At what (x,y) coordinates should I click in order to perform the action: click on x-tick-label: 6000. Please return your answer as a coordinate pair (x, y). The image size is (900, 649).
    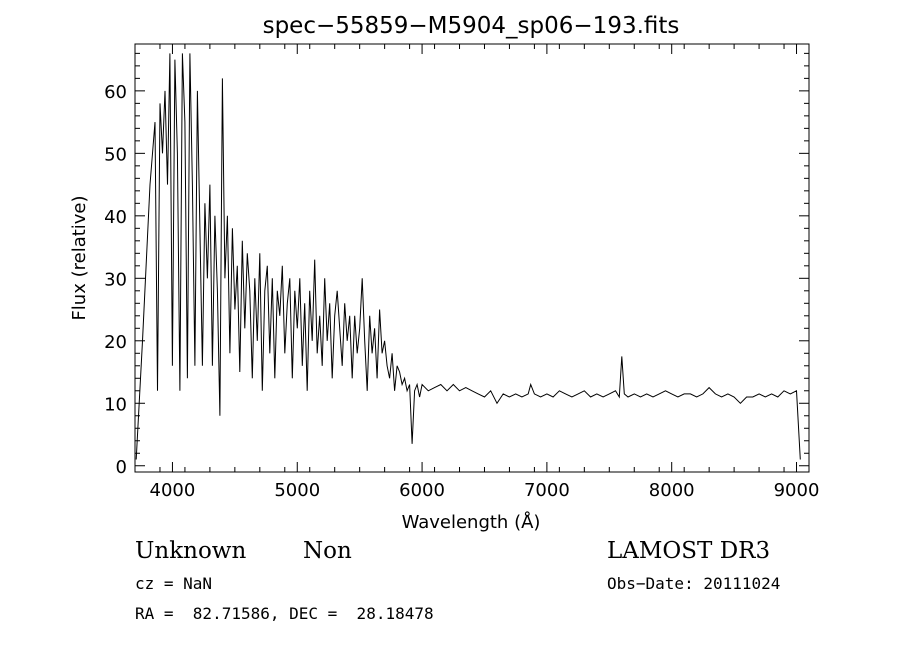
    Looking at the image, I should click on (422, 490).